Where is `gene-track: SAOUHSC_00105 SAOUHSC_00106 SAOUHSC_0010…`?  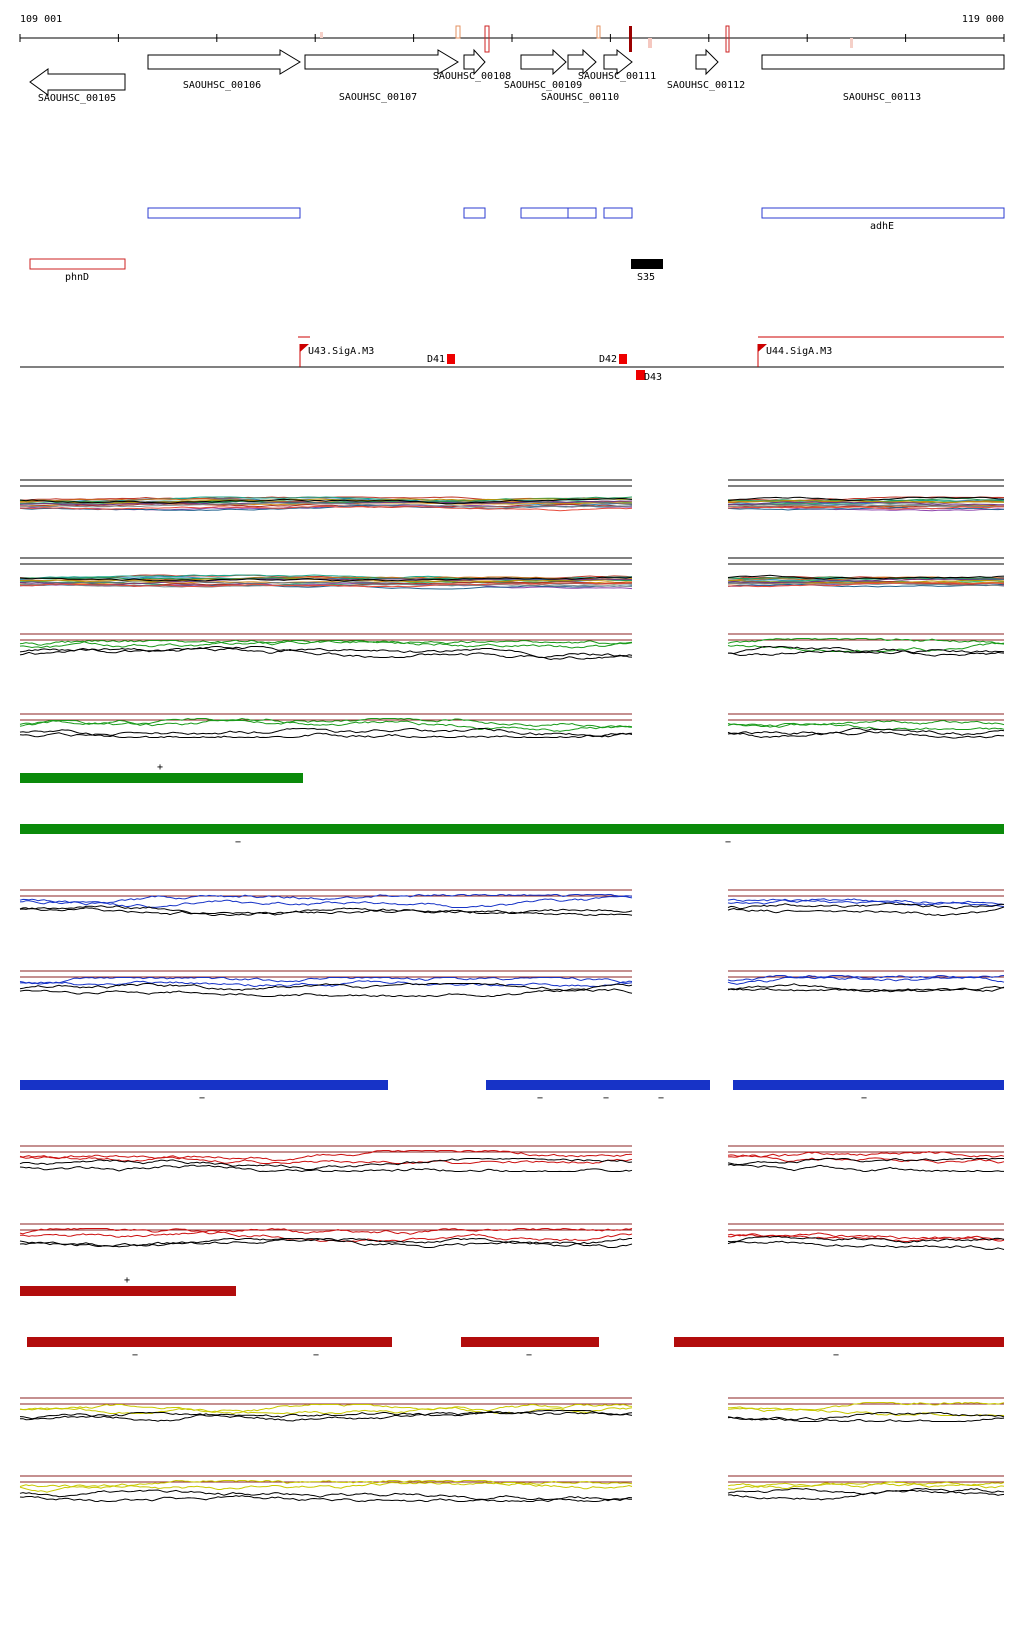 gene-track: SAOUHSC_00105 SAOUHSC_00106 SAOUHSC_0010… is located at coordinates (517, 76).